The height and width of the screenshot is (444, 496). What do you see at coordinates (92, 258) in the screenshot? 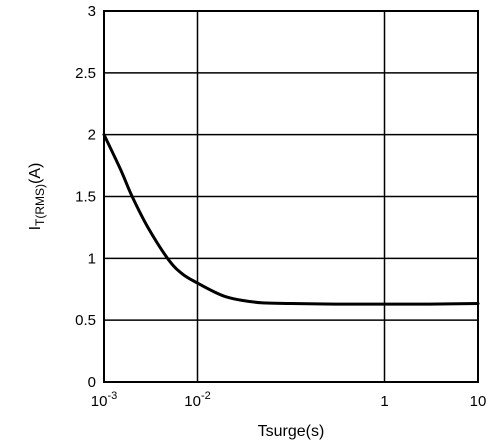
I see `y-tick-label: 1` at bounding box center [92, 258].